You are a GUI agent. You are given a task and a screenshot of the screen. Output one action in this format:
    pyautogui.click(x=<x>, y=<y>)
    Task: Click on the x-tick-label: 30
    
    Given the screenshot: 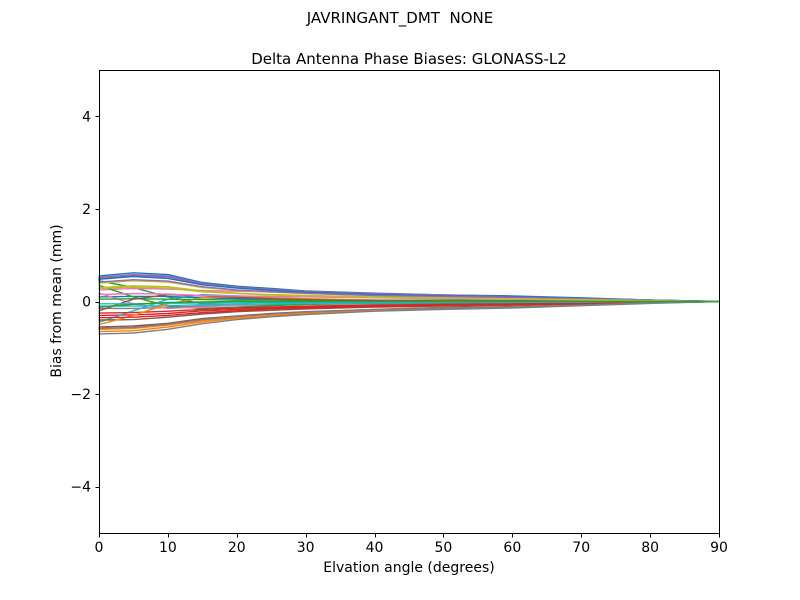 What is the action you would take?
    pyautogui.click(x=306, y=548)
    